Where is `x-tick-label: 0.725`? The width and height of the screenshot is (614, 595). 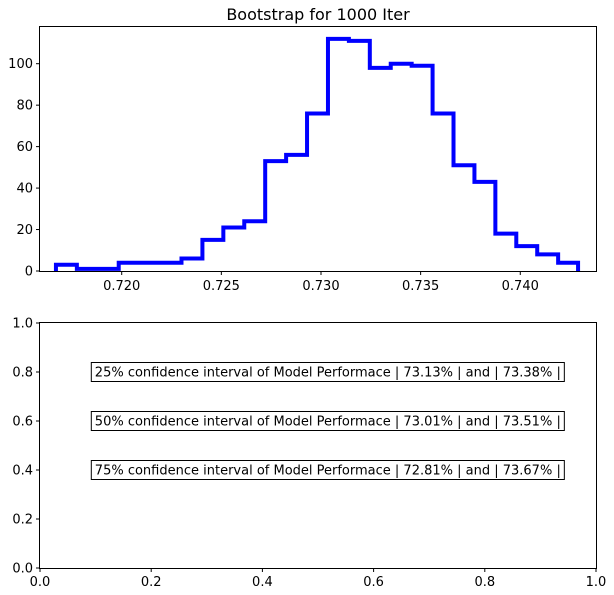 x-tick-label: 0.725 is located at coordinates (221, 286).